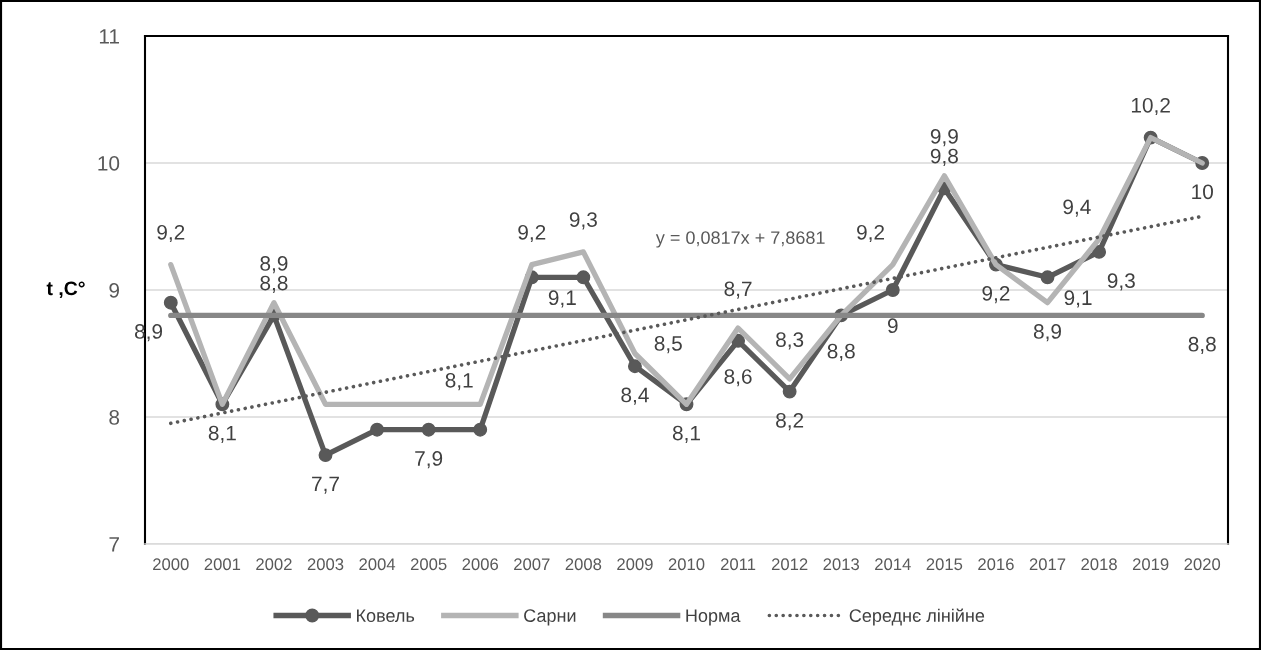  Describe the element at coordinates (944, 564) in the screenshot. I see `x-tick-label: 2015` at that location.